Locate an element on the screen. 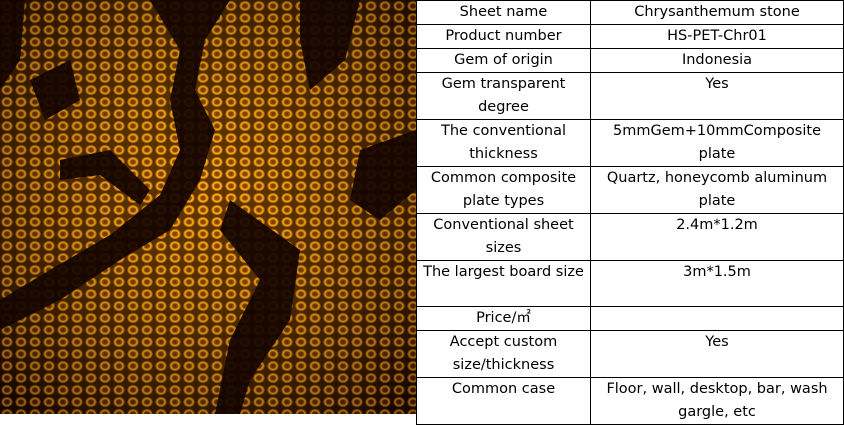 Image resolution: width=844 pixels, height=425 pixels. table-row: Product number HS-PET-Chr01 is located at coordinates (630, 36).